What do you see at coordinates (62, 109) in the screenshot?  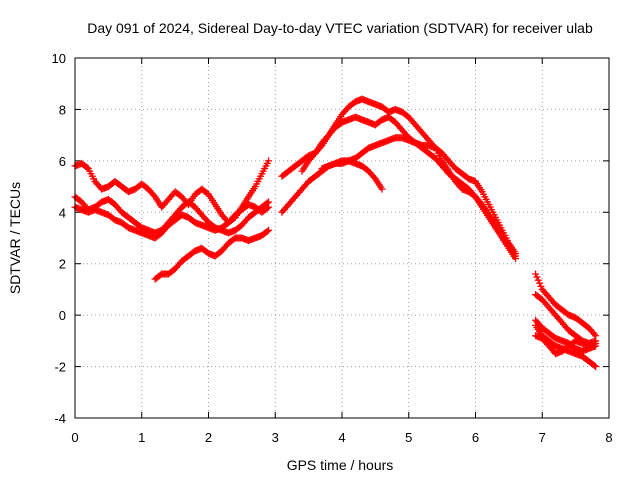 I see `y-tick-label: 8` at bounding box center [62, 109].